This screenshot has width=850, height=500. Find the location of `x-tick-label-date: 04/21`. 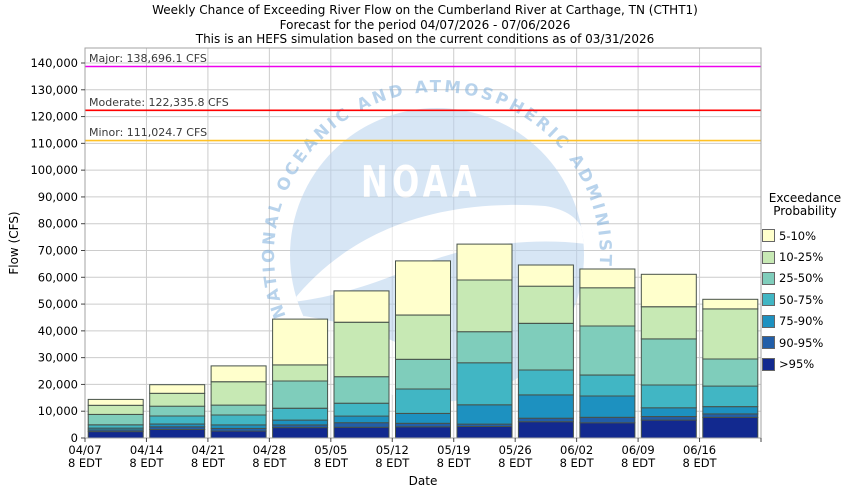

x-tick-label-date: 04/21 is located at coordinates (207, 450).